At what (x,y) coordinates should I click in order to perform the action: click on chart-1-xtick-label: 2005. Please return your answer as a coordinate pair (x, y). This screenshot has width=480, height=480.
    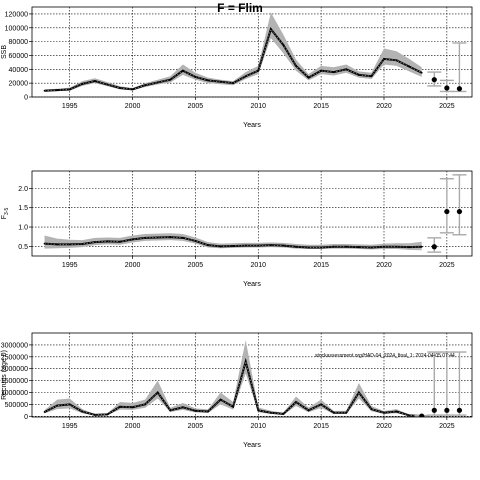
    Looking at the image, I should click on (196, 265).